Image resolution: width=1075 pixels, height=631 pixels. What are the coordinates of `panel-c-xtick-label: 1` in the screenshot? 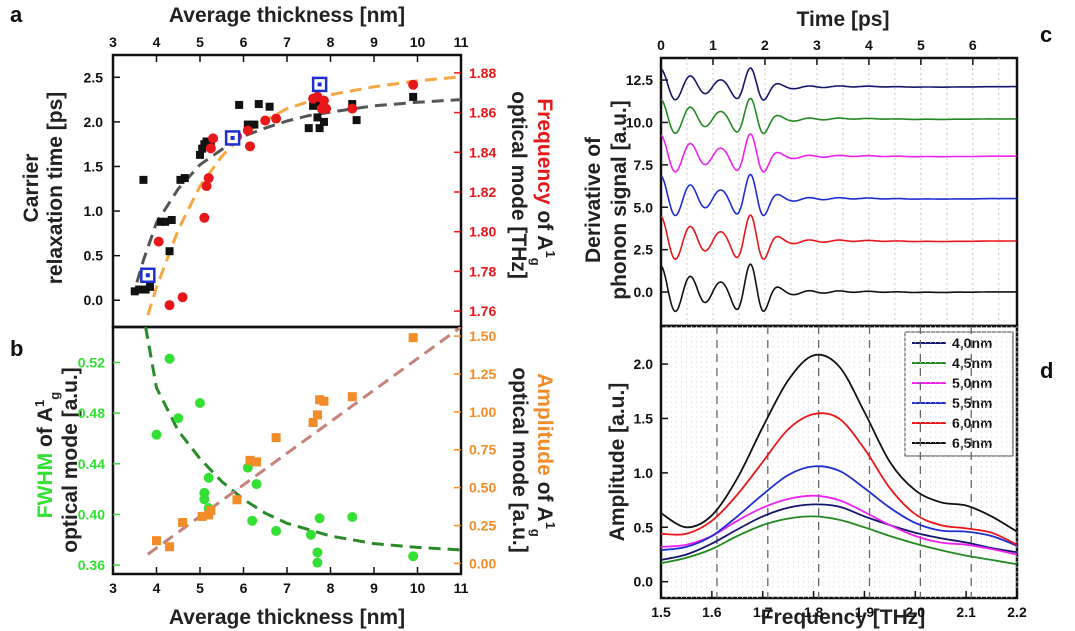 It's located at (713, 45).